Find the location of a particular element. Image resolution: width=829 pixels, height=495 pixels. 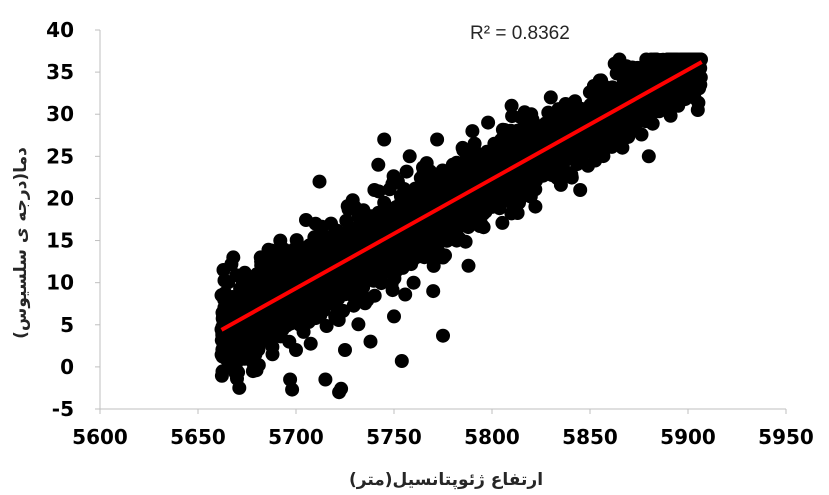

x-axis-title: ارتفاع ژئوپتانسیل(متر) is located at coordinates (446, 480).